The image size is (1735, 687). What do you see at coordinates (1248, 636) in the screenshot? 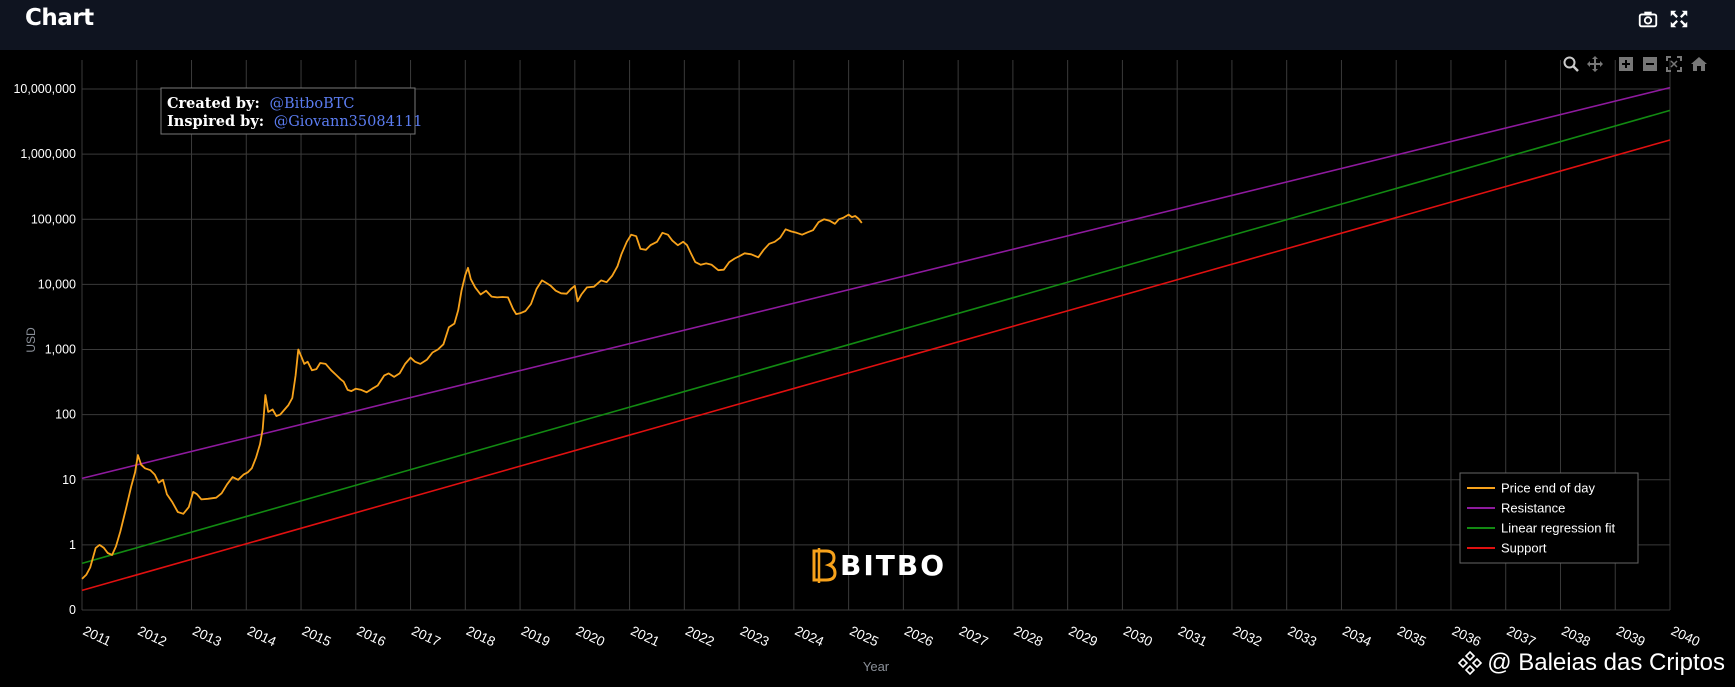
I see `x-tick-label: 2032` at bounding box center [1248, 636].